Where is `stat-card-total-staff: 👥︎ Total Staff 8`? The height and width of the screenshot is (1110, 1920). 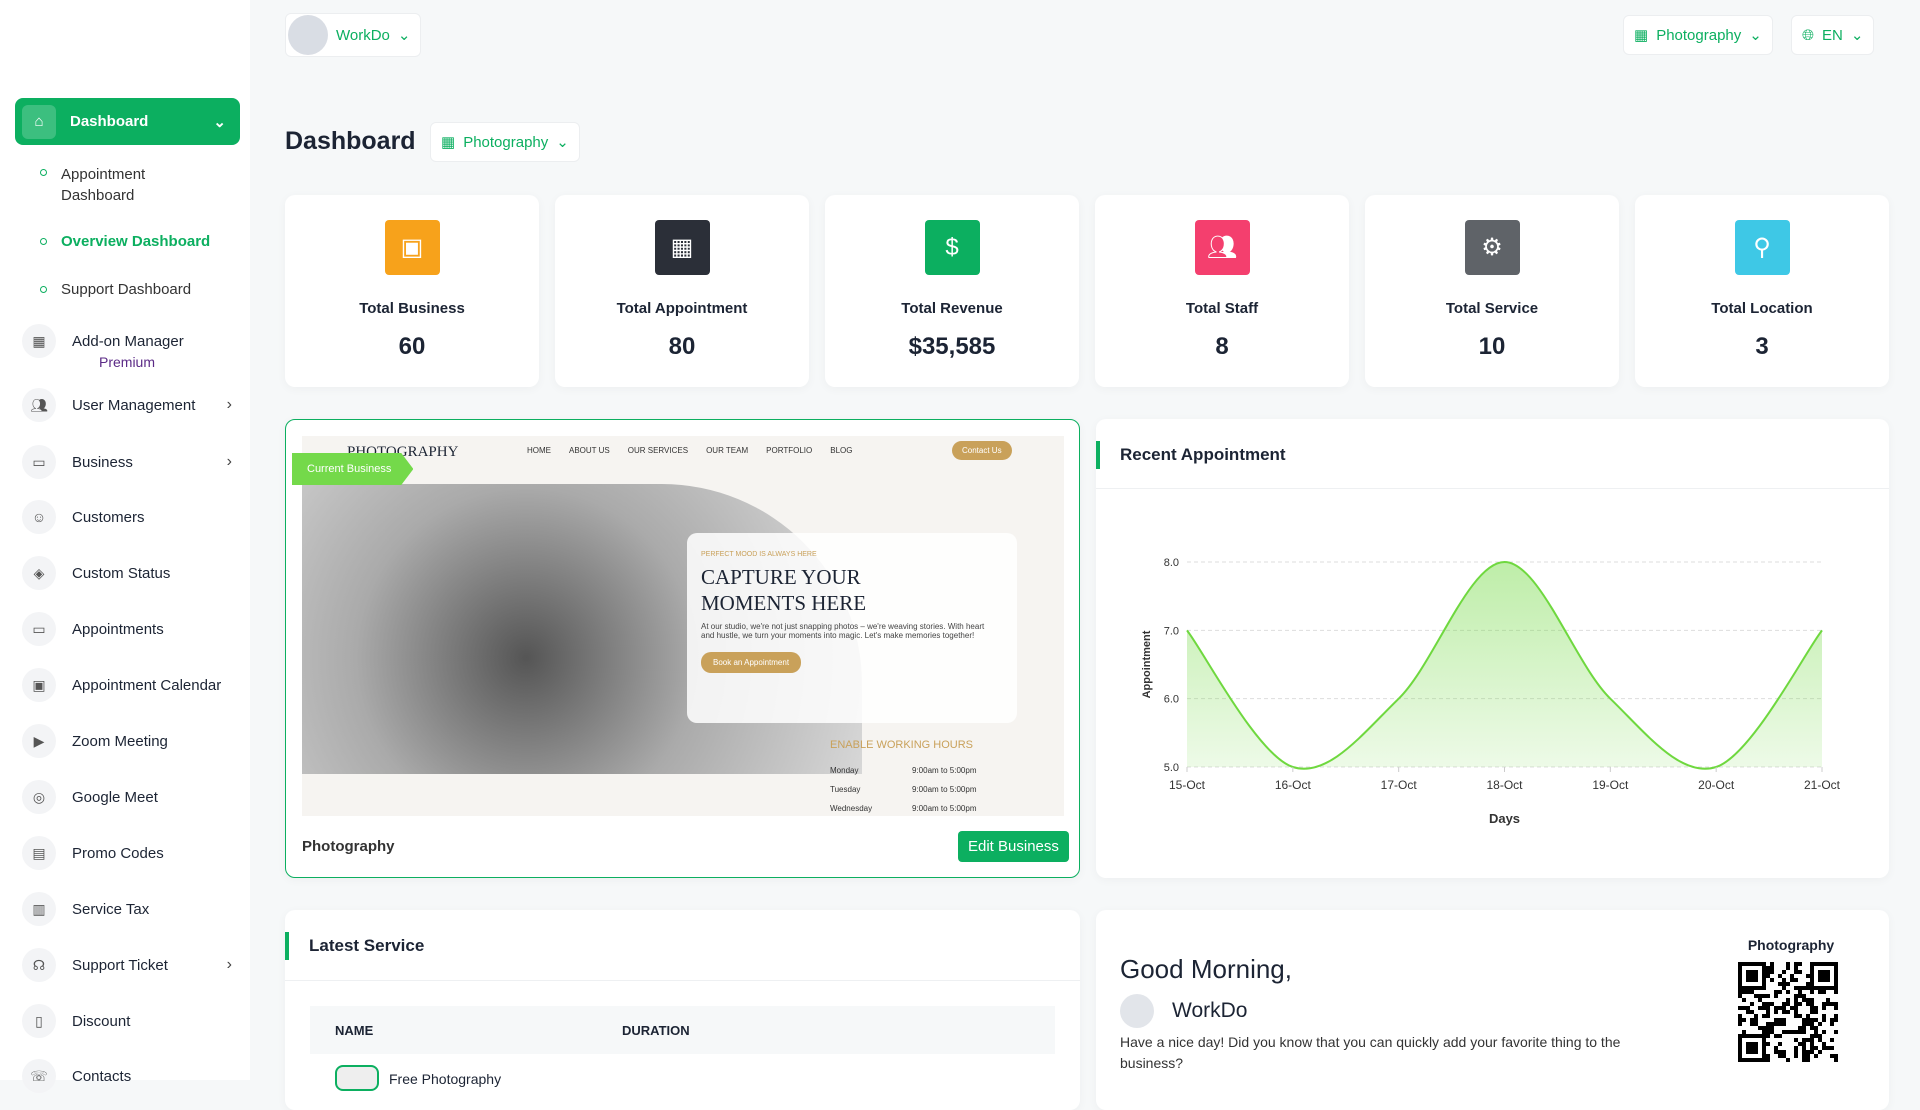
stat-card-total-staff: 👥︎ Total Staff 8 is located at coordinates (1222, 291).